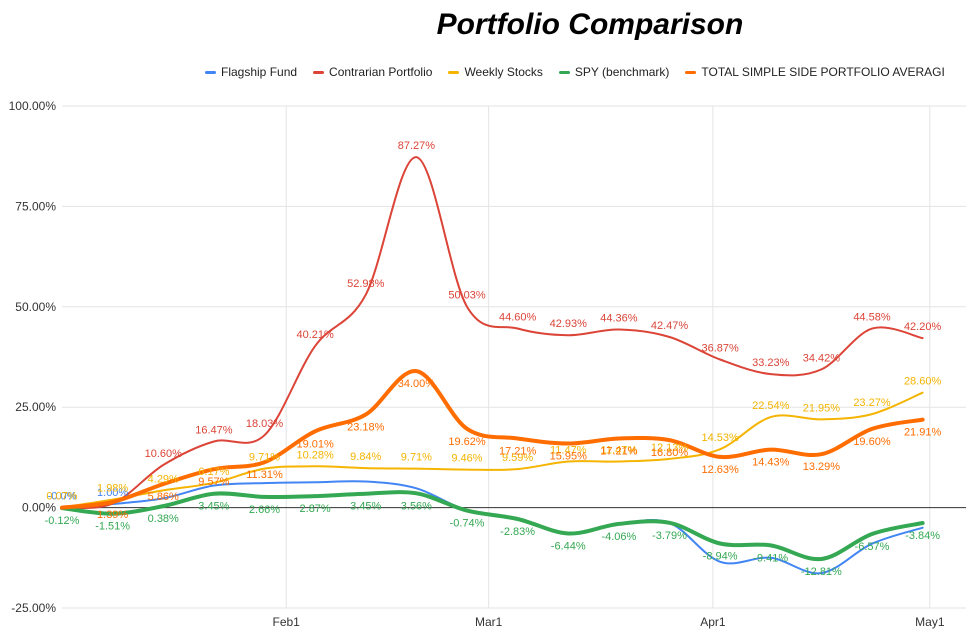 Image resolution: width=966 pixels, height=632 pixels. I want to click on data-label-spy-benchmark: -2.83%, so click(517, 532).